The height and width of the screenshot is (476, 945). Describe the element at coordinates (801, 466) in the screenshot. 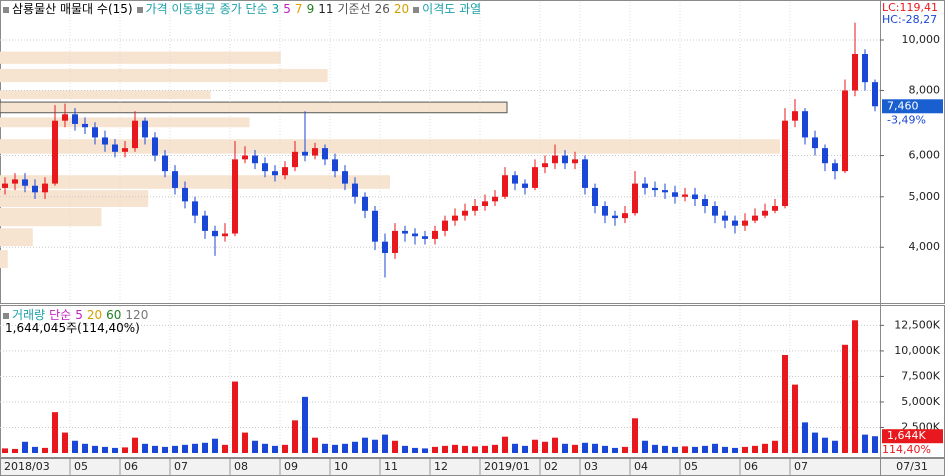

I see `x-tick-label: 07` at that location.